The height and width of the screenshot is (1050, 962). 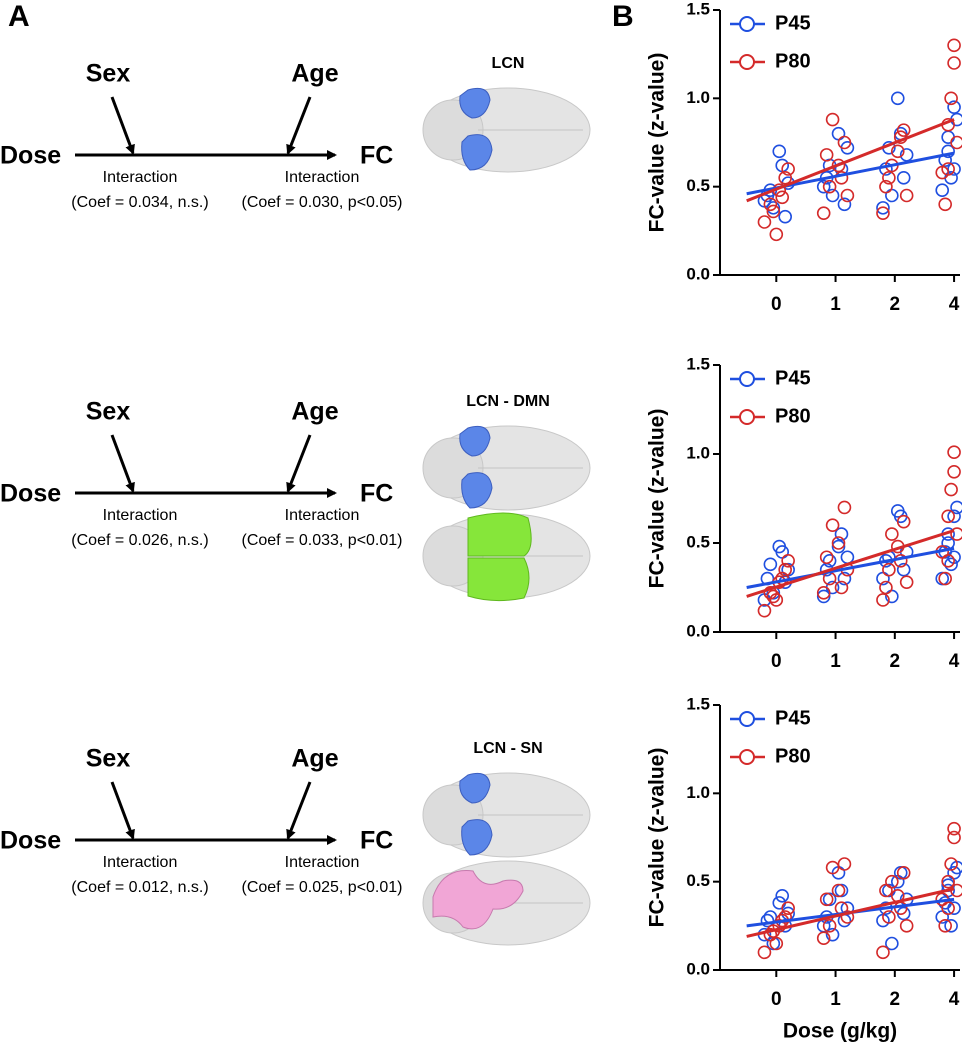 What do you see at coordinates (139, 202) in the screenshot?
I see `coef-label: (Coef = 0.034, n.s.)` at bounding box center [139, 202].